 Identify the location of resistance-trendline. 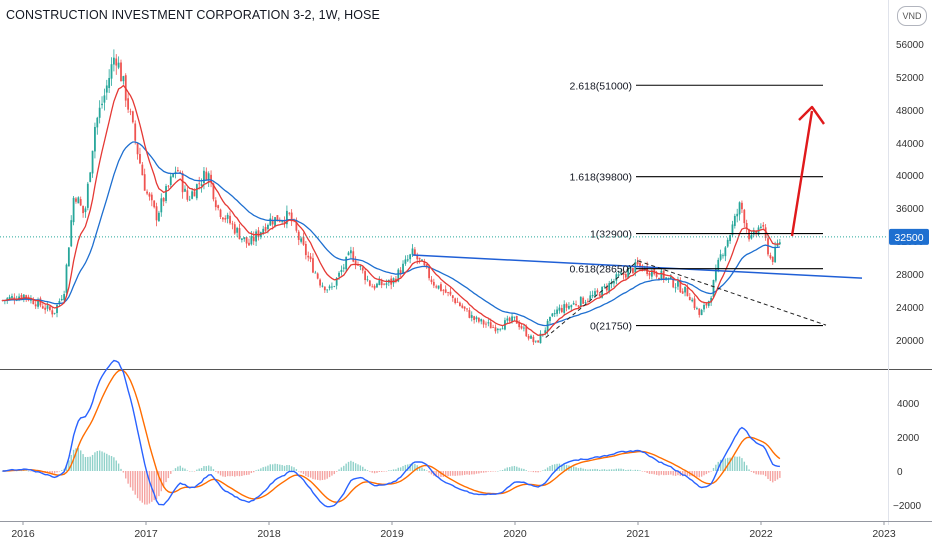
(637, 266).